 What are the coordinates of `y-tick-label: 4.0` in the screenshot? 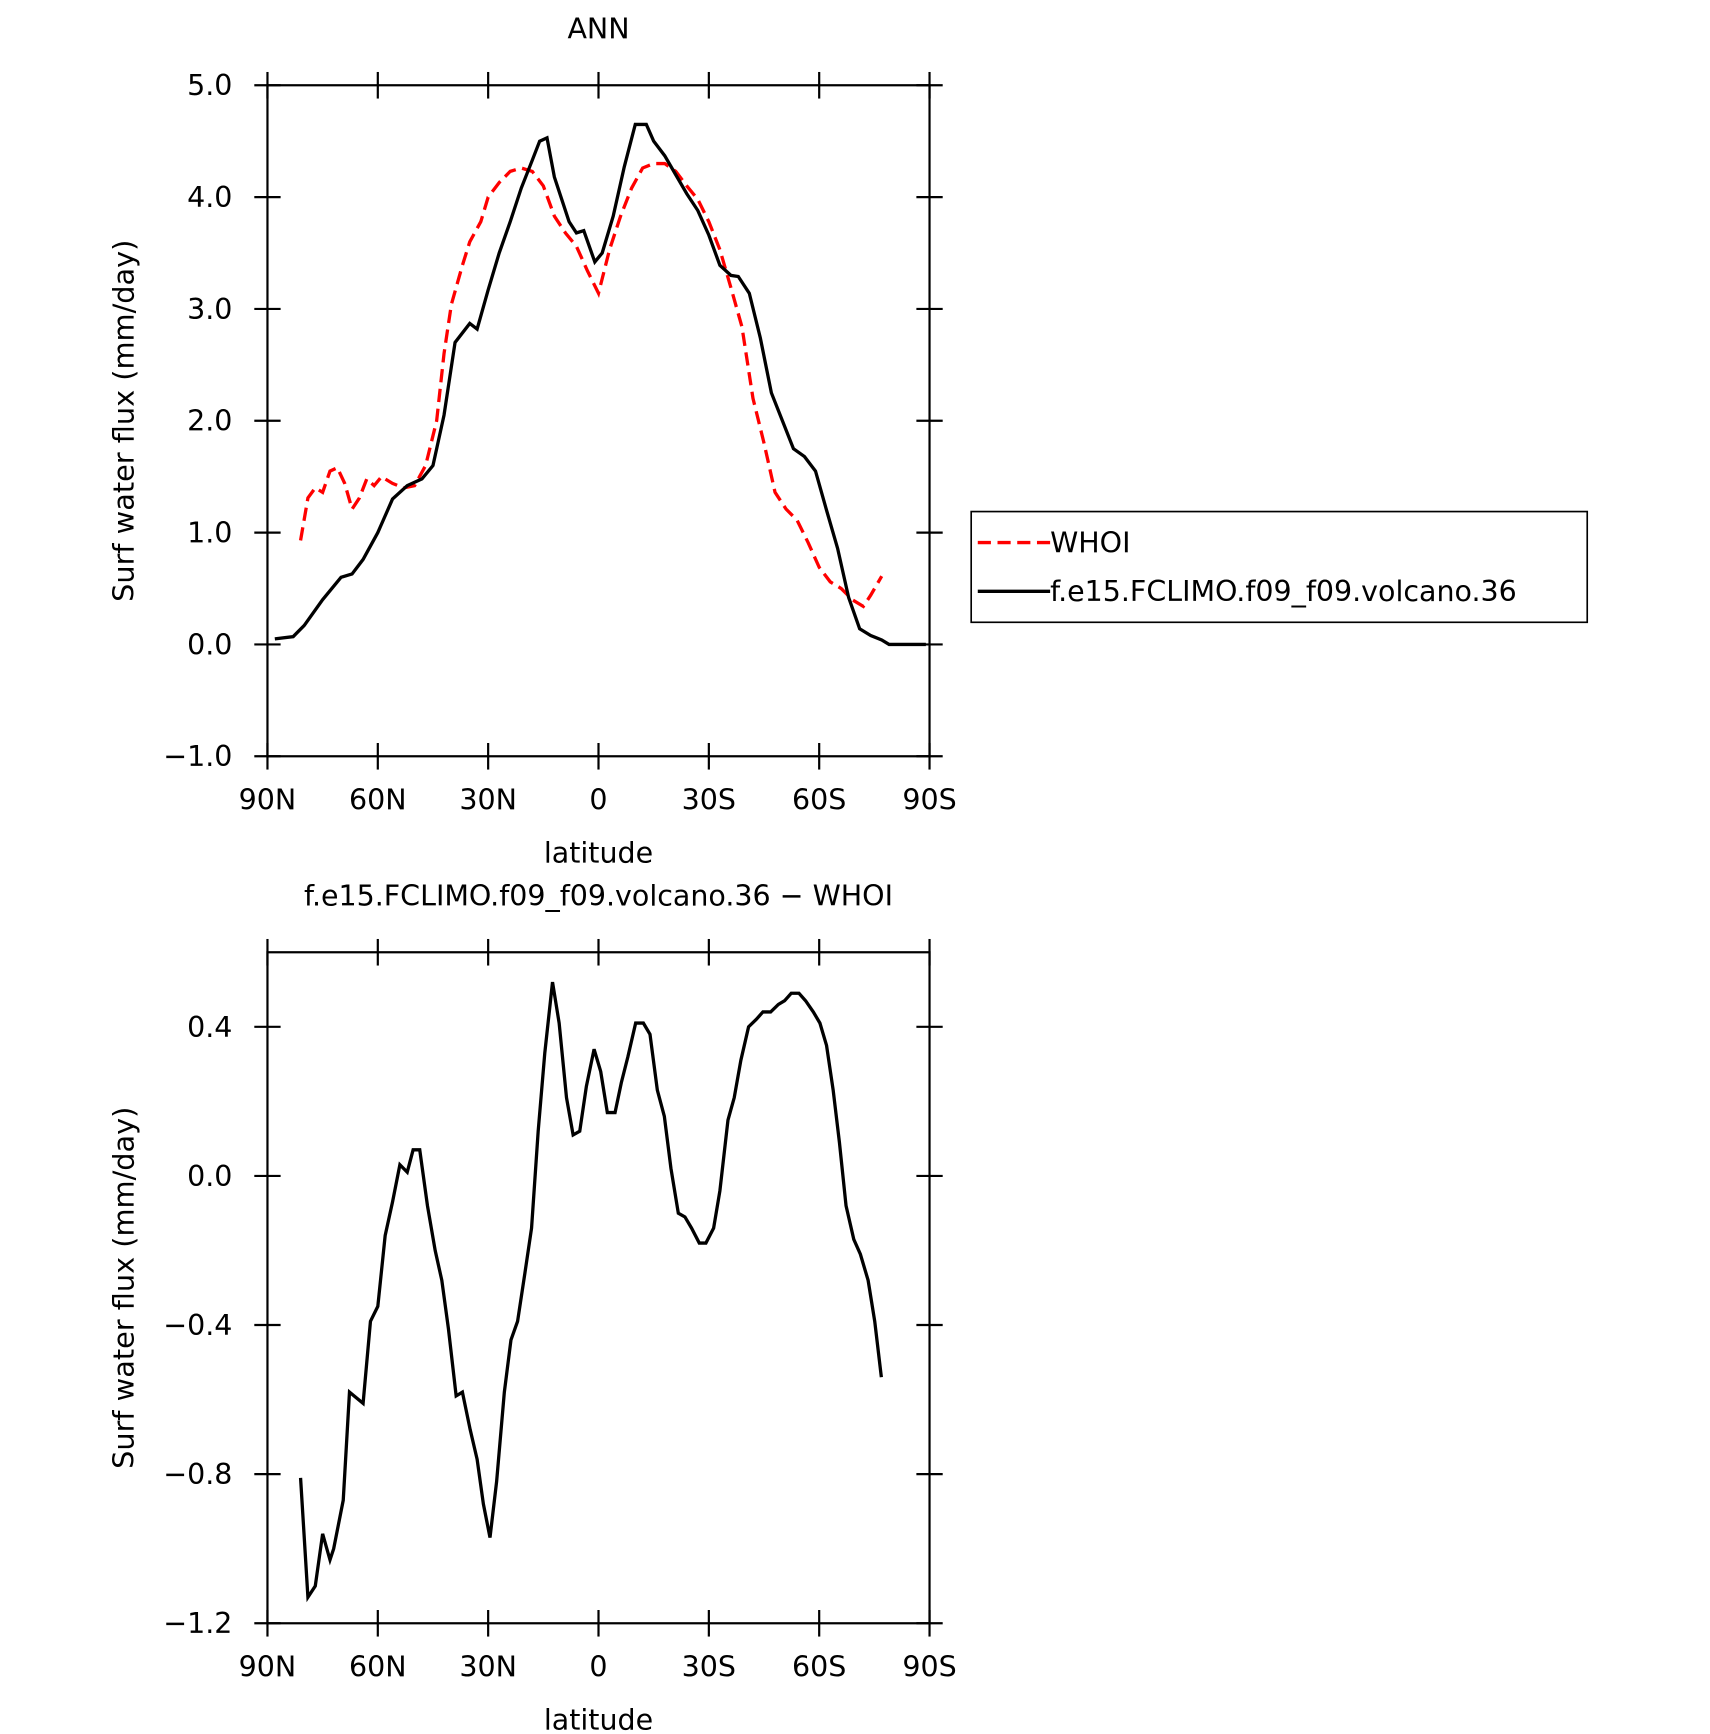 It's located at (209, 197).